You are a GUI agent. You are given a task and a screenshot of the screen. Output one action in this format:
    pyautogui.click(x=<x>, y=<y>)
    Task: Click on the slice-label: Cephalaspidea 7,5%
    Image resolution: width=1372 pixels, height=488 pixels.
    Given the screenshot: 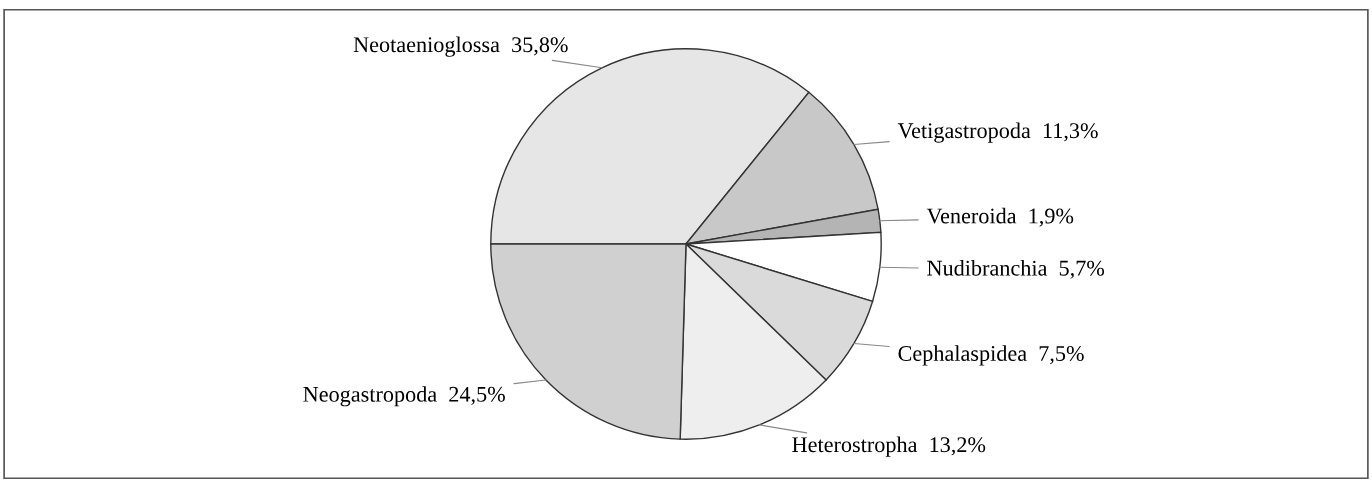 What is the action you would take?
    pyautogui.click(x=991, y=355)
    